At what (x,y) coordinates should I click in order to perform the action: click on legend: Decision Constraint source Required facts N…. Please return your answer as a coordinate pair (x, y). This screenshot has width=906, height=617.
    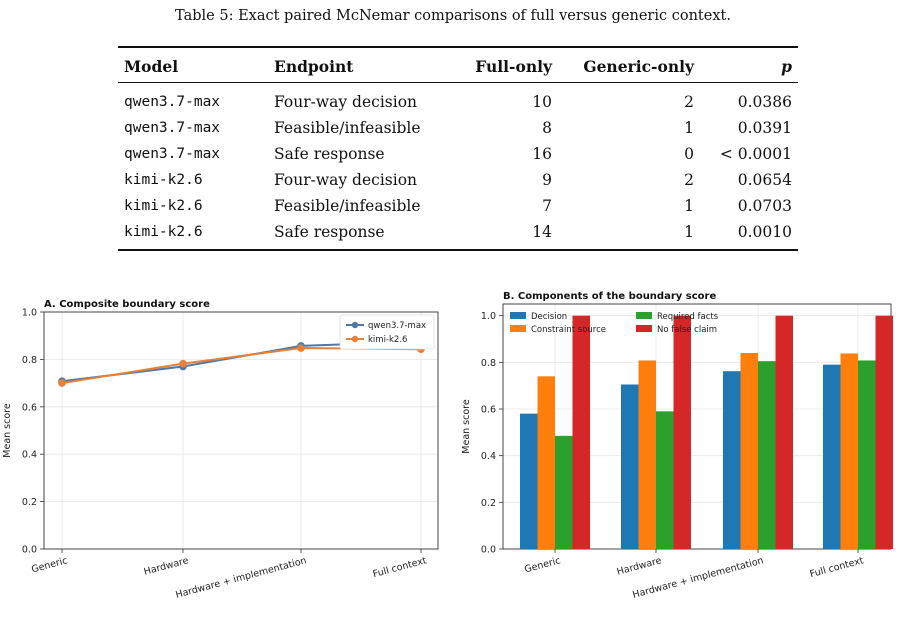
    Looking at the image, I should click on (614, 323).